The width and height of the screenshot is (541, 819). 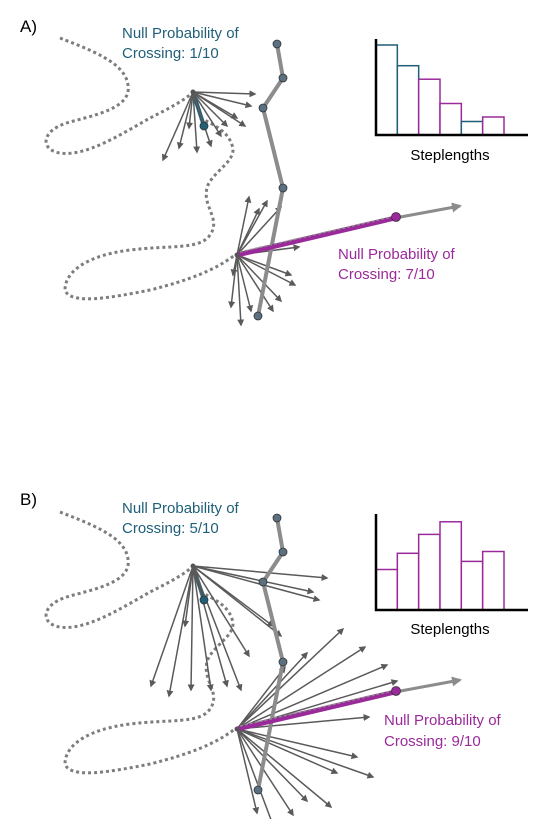 What do you see at coordinates (170, 53) in the screenshot?
I see `teal-label-line2: Crossing: 1/10` at bounding box center [170, 53].